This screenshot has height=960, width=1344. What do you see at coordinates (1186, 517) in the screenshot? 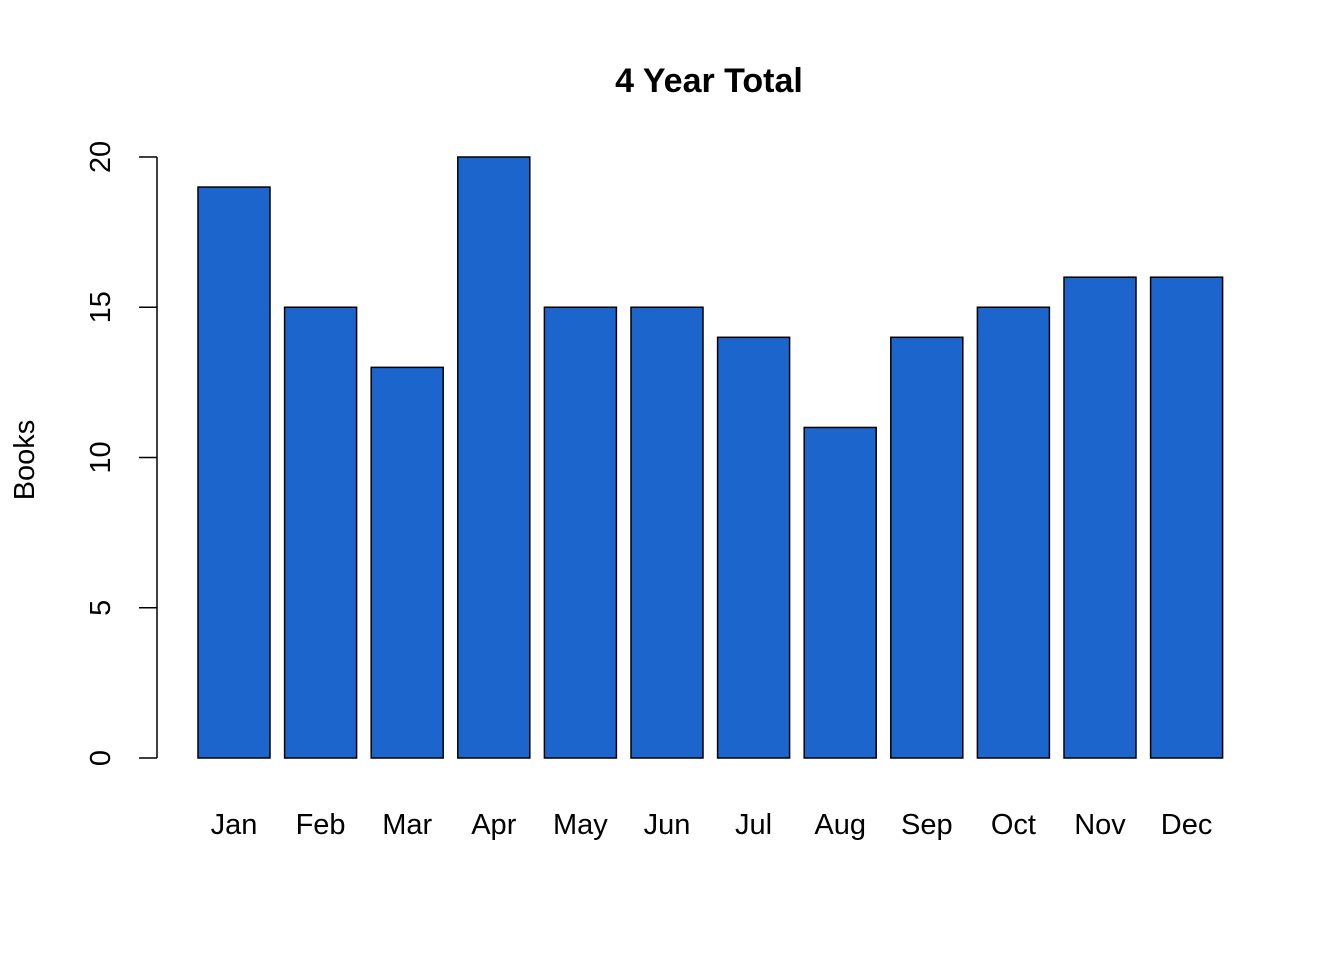
I see `bar-dec` at bounding box center [1186, 517].